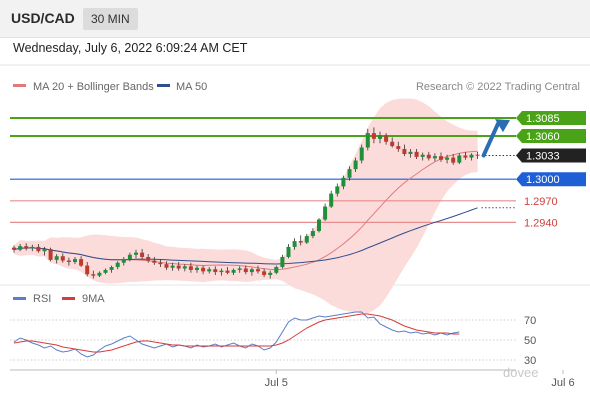  I want to click on rsi-tick-30: 30, so click(530, 361).